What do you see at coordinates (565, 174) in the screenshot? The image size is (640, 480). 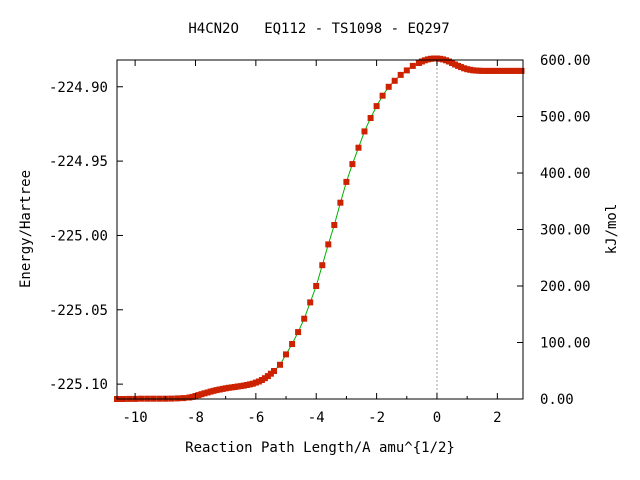 I see `y2-tick-label: 400.00` at bounding box center [565, 174].